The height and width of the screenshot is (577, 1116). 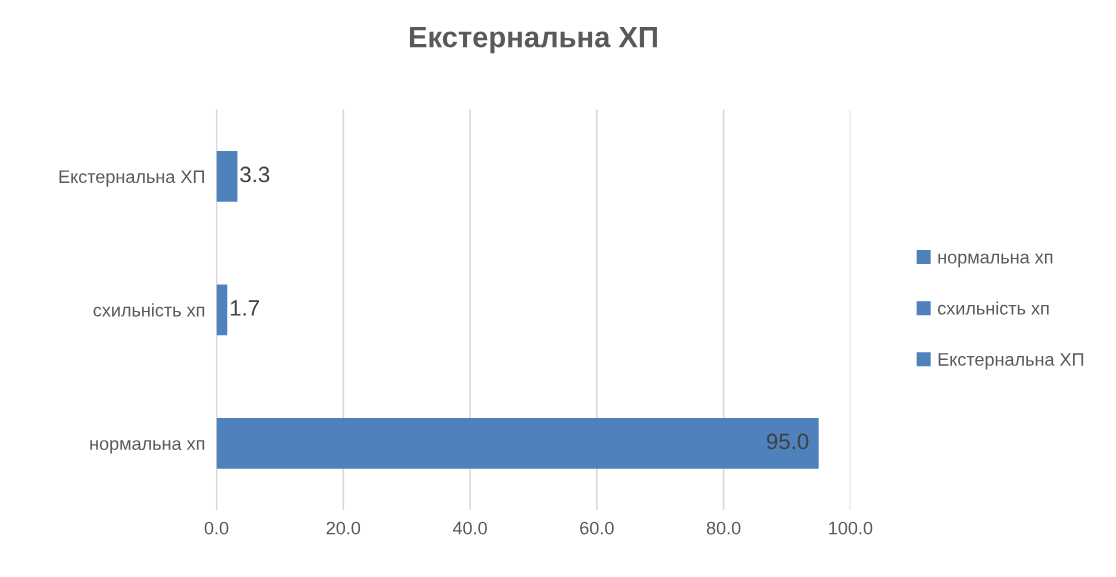 I want to click on data-label: 3.3, so click(x=255, y=174).